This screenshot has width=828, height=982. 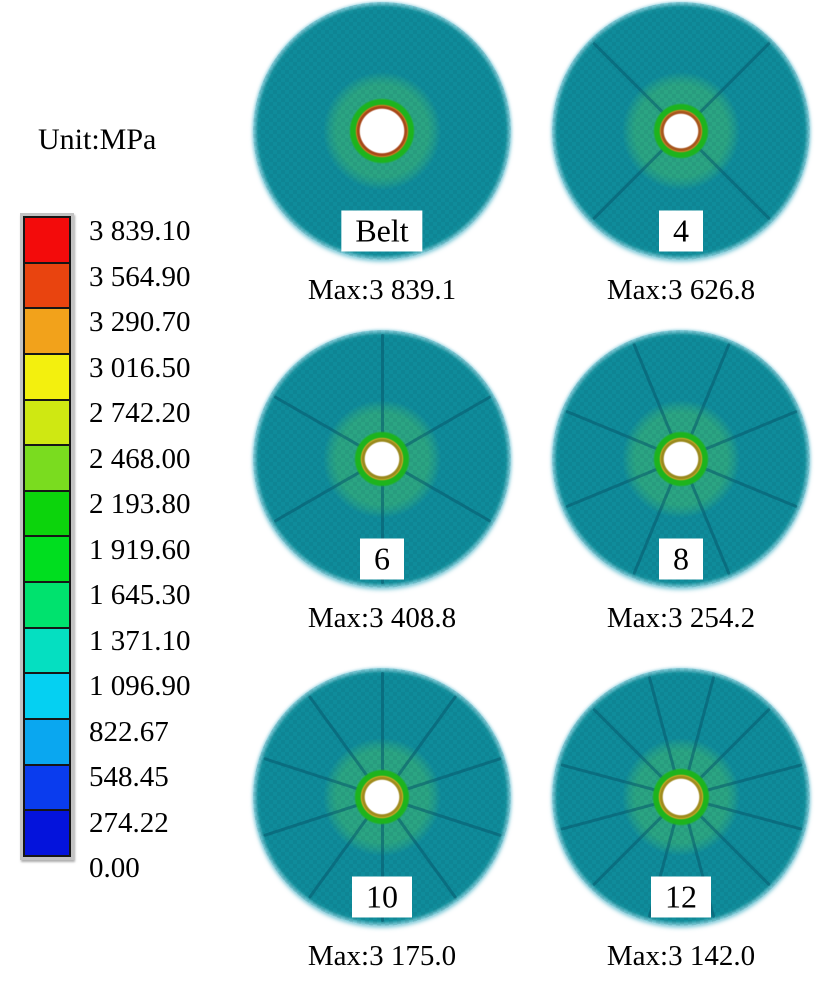 I want to click on legend-value-7: 1 919.60, so click(x=140, y=550).